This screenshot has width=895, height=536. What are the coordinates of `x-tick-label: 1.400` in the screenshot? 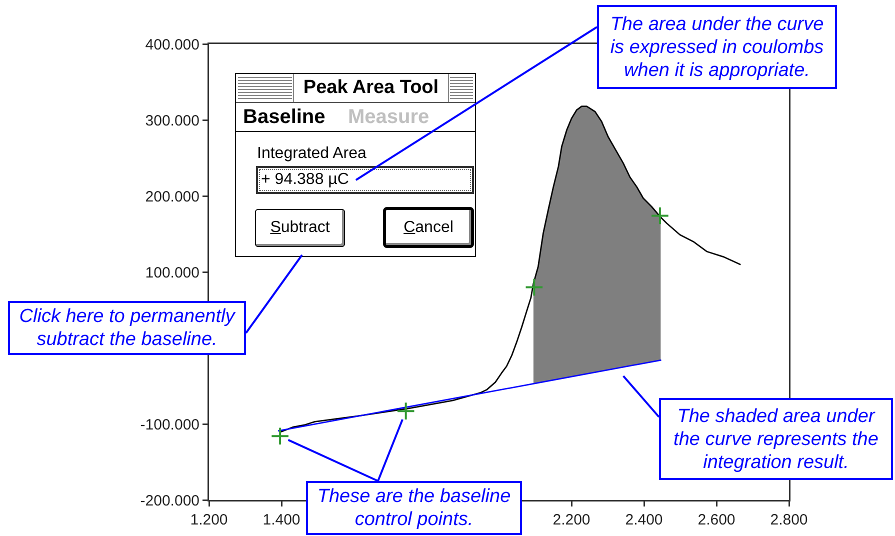 It's located at (281, 520).